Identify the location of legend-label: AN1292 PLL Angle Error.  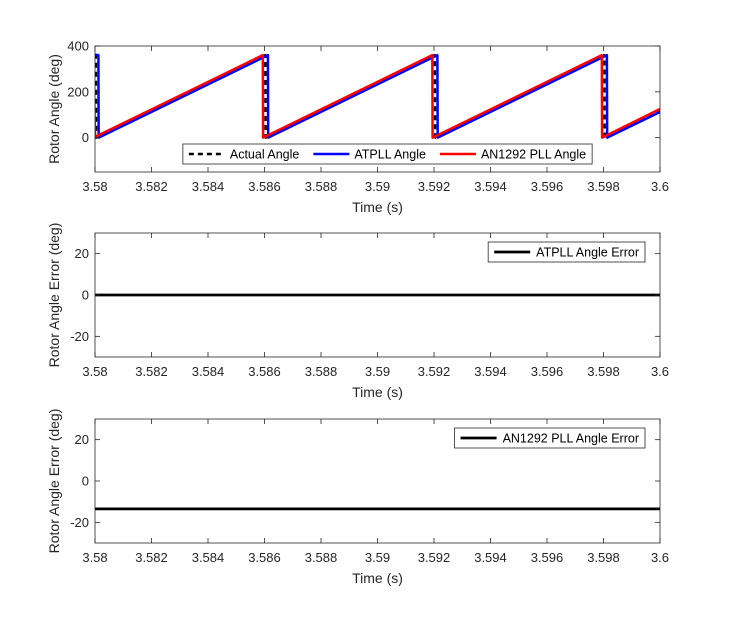
(571, 439).